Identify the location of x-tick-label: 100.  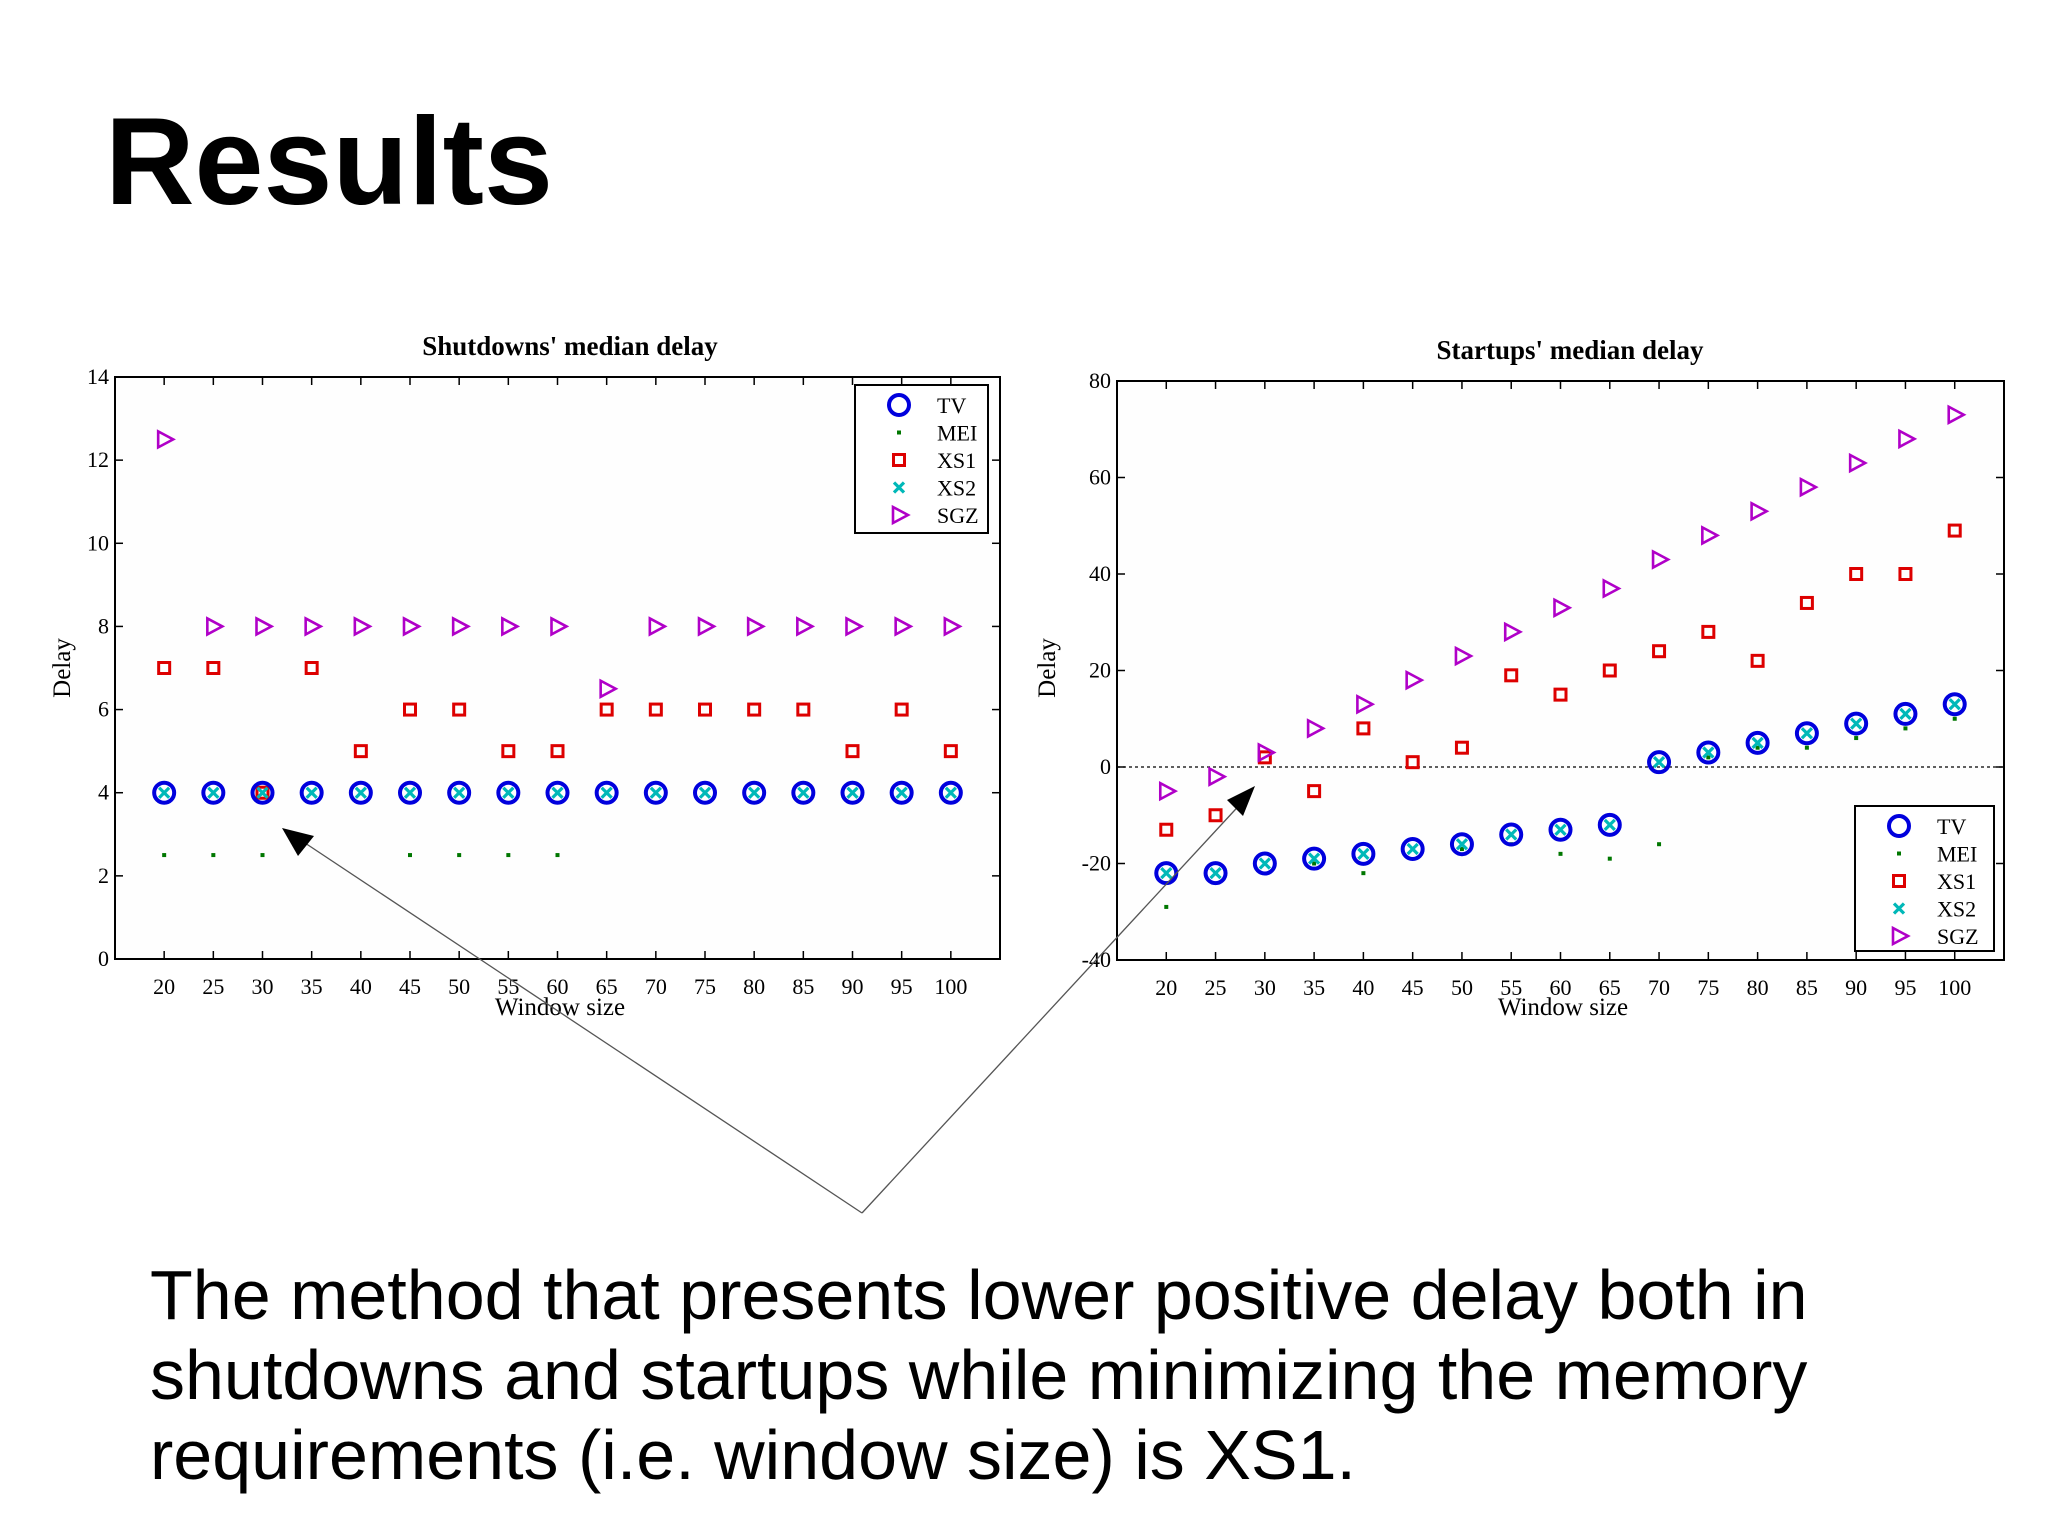
(1954, 987).